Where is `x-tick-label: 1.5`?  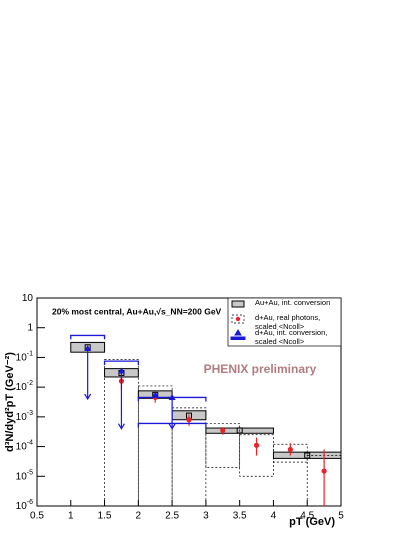
x-tick-label: 1.5 is located at coordinates (105, 516).